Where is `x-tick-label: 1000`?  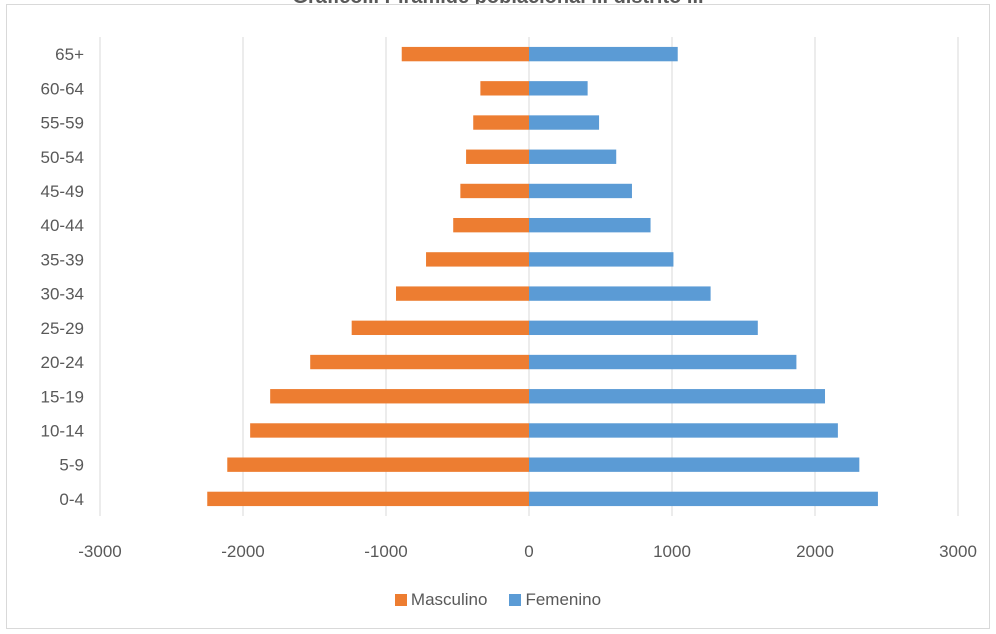
x-tick-label: 1000 is located at coordinates (672, 551).